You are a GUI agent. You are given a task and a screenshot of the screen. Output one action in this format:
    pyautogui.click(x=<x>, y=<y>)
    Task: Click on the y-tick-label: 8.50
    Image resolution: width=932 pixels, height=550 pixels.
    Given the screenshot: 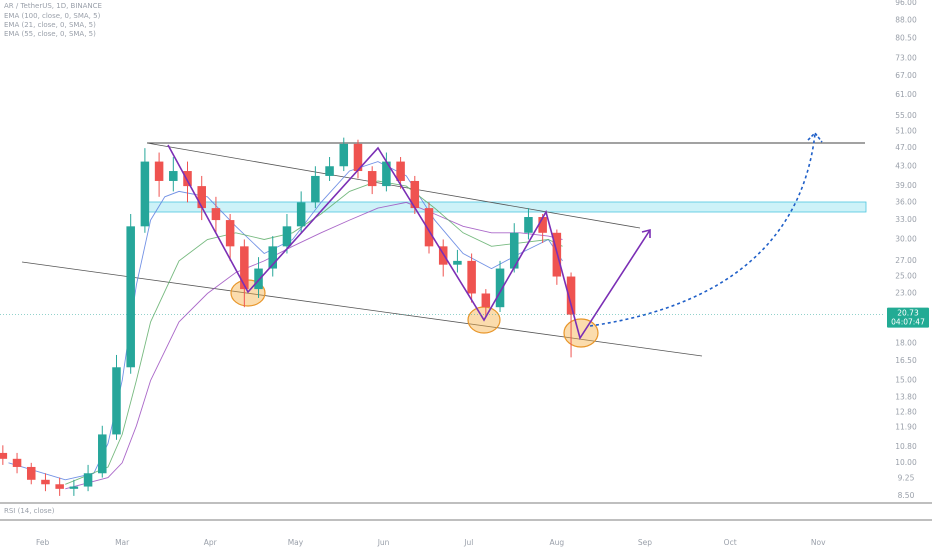 What is the action you would take?
    pyautogui.click(x=906, y=495)
    